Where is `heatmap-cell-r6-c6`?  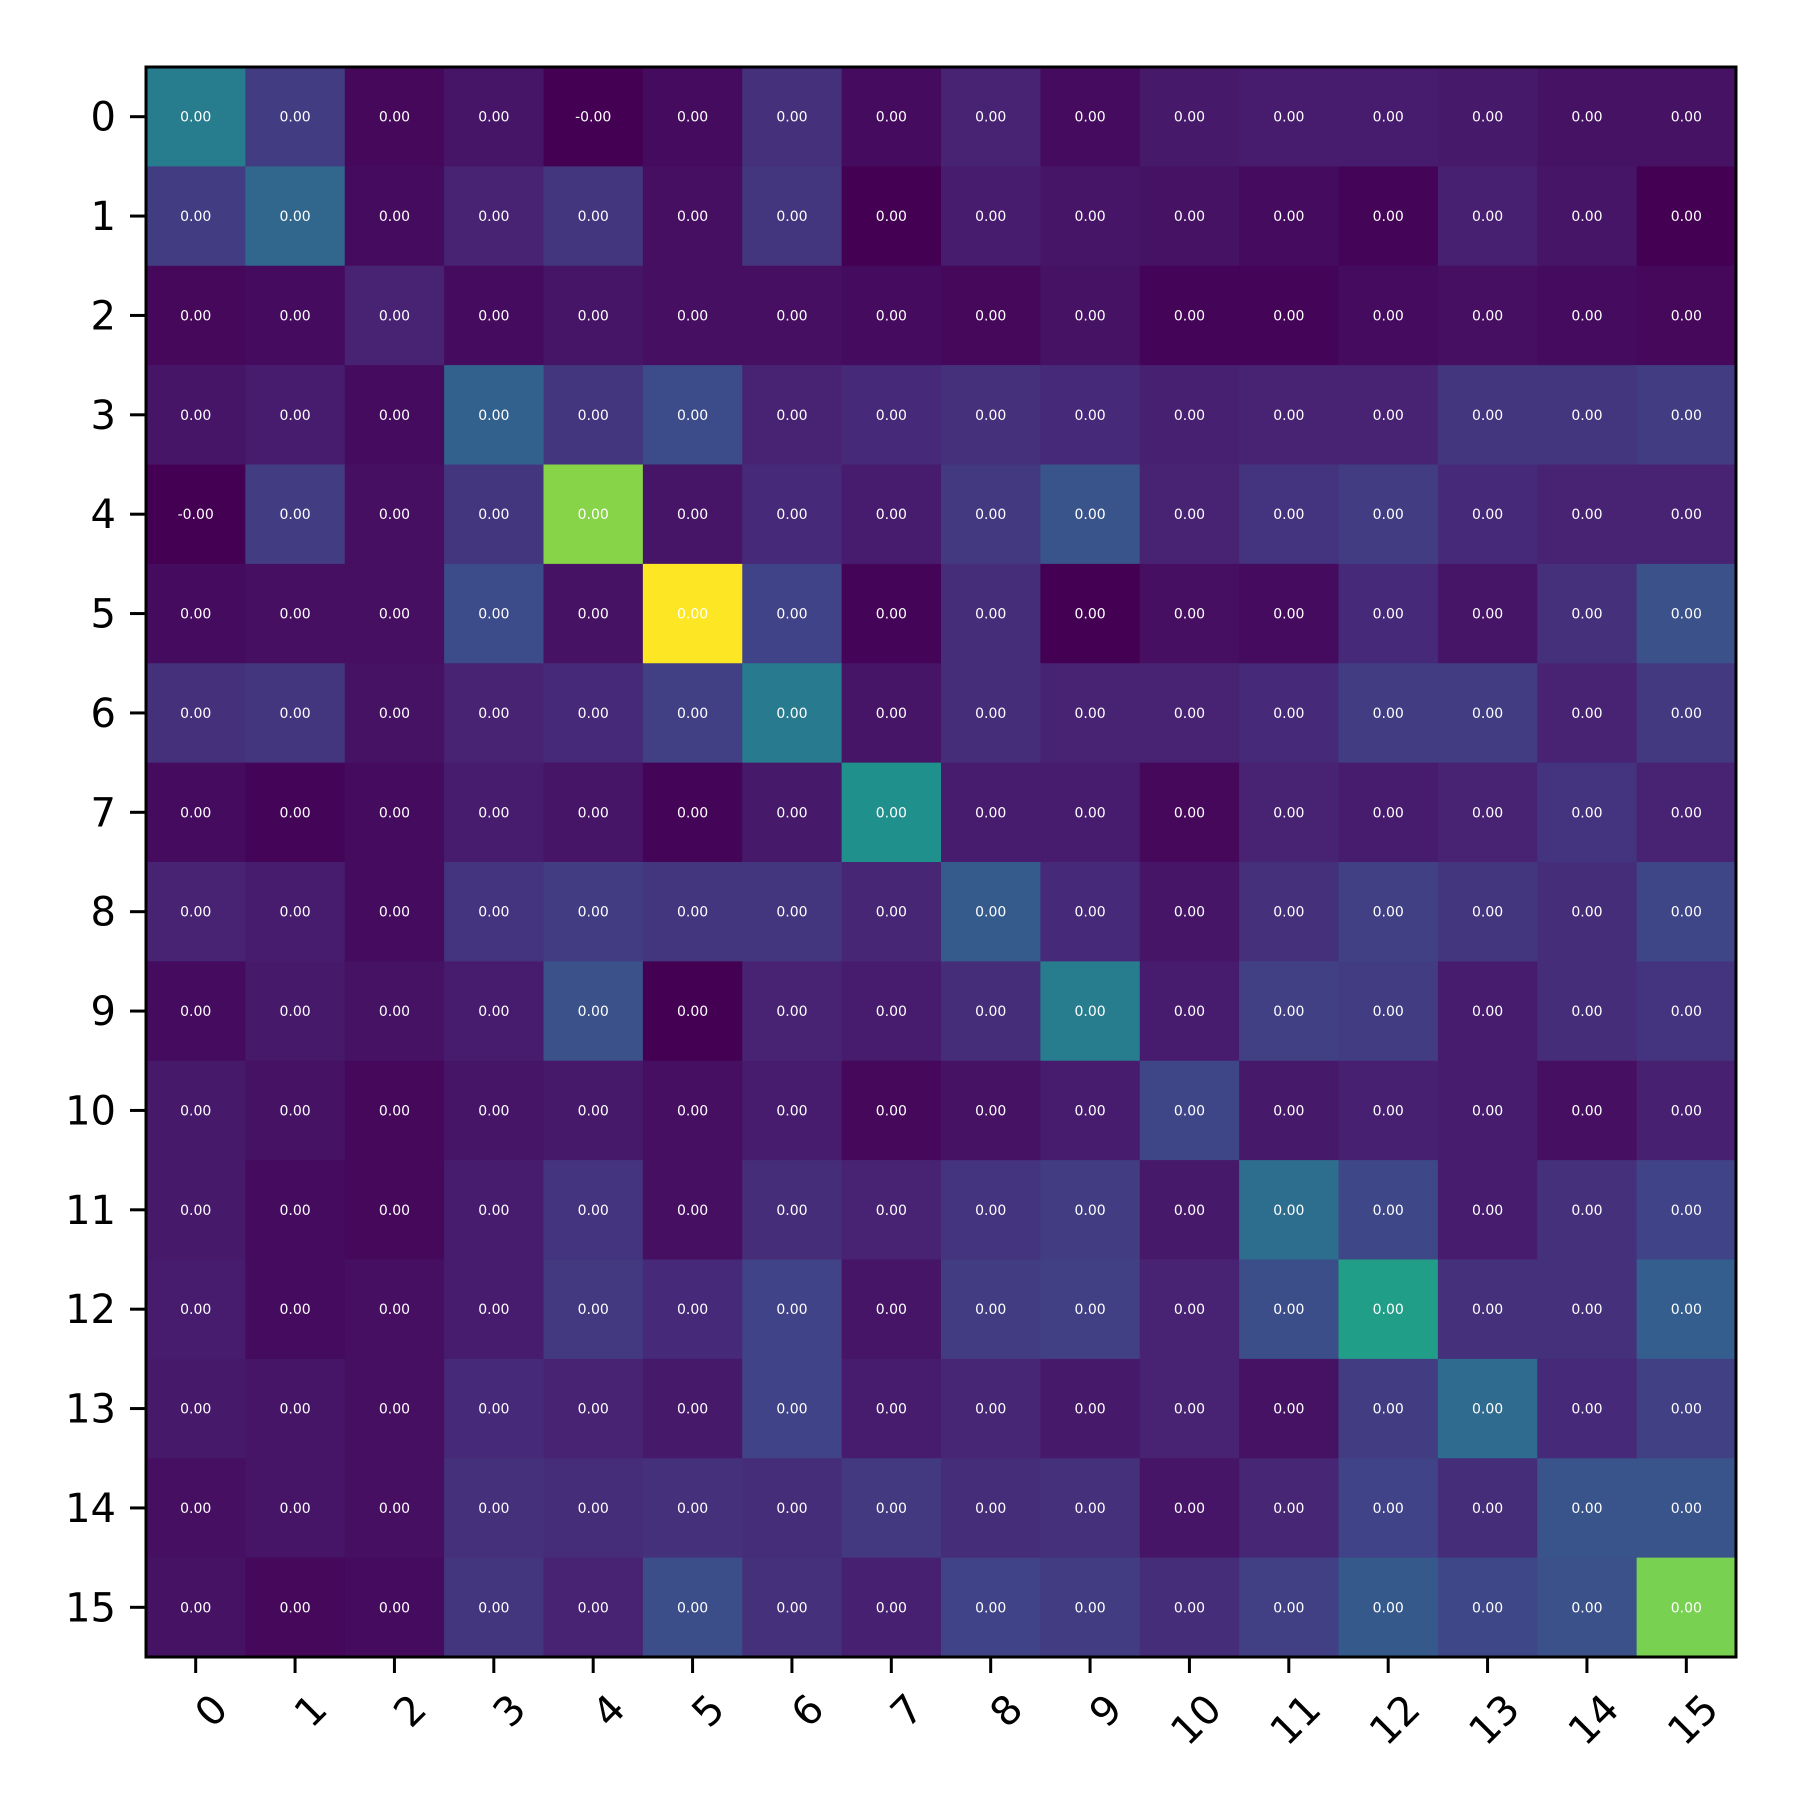 heatmap-cell-r6-c6 is located at coordinates (792, 713).